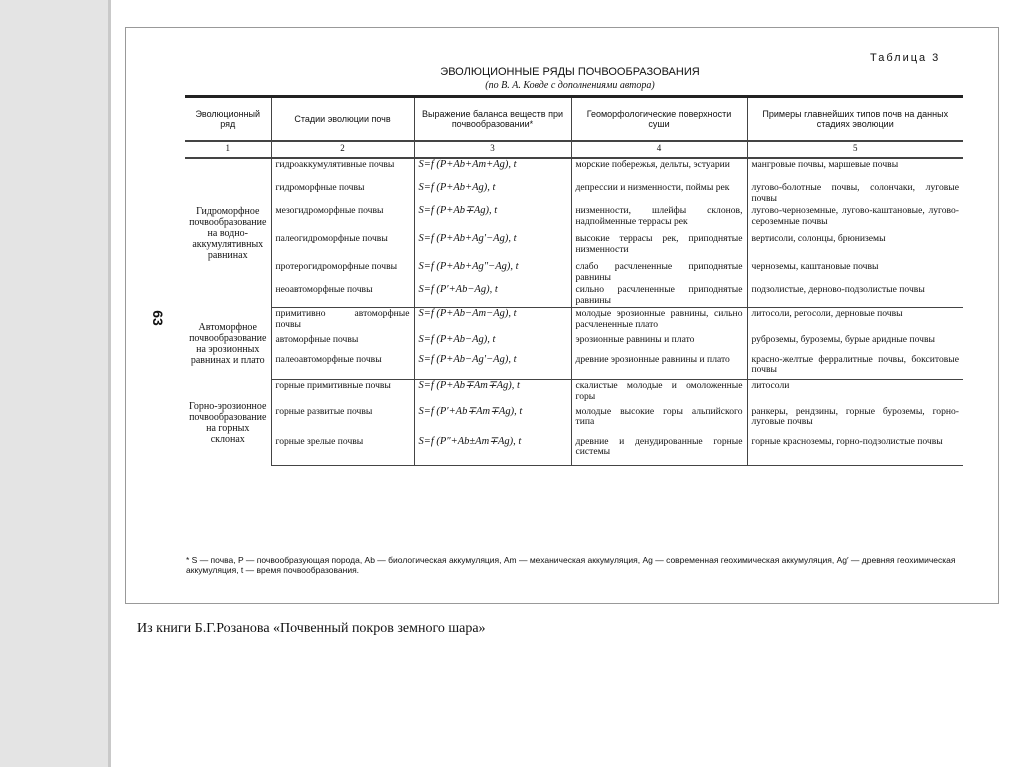  What do you see at coordinates (658, 366) in the screenshot?
I see `surface-cell: древние эрозионные равнины и плато` at bounding box center [658, 366].